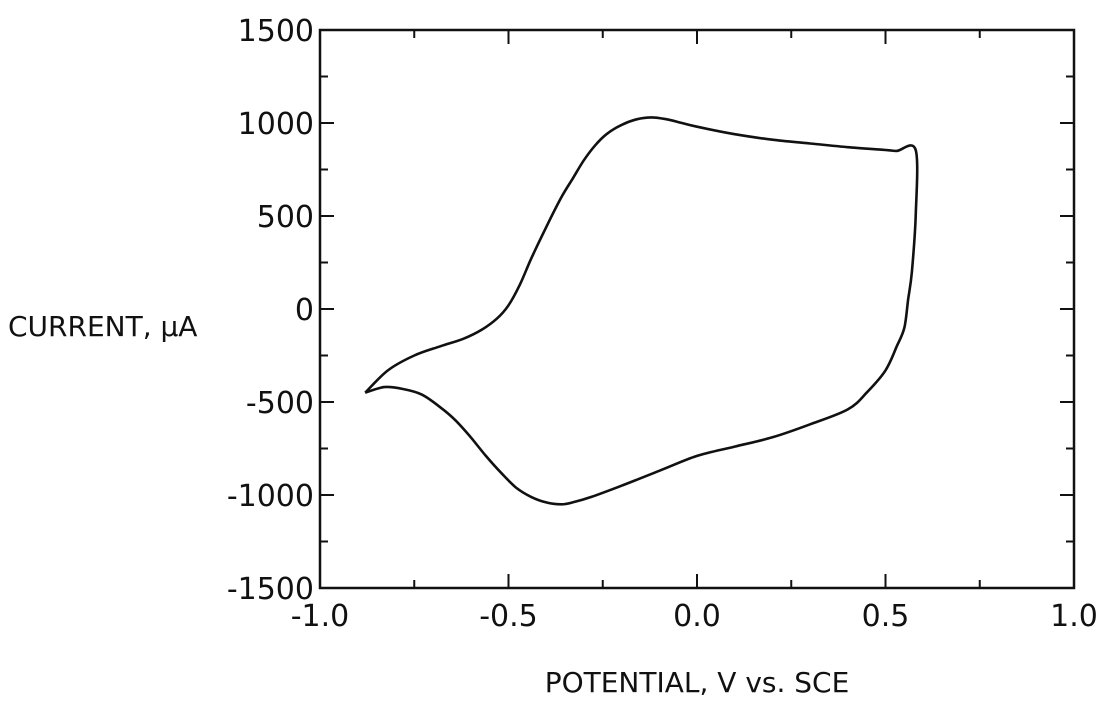 Image resolution: width=1106 pixels, height=703 pixels. Describe the element at coordinates (508, 616) in the screenshot. I see `x-tick-label: -0.5` at that location.